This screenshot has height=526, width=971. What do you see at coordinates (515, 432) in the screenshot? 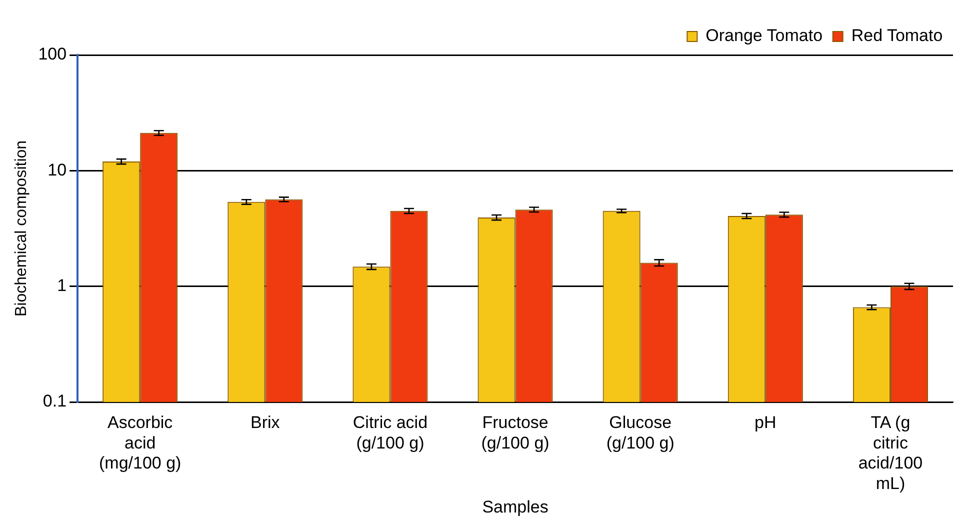
I see `x-tick-label: Fructose (g/100 g)` at bounding box center [515, 432].